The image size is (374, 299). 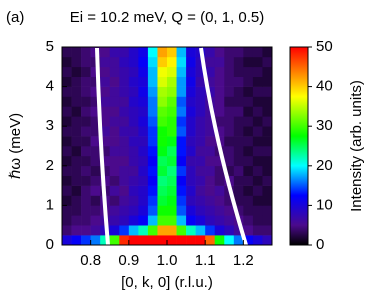 What do you see at coordinates (356, 146) in the screenshot?
I see `colorbar-label: Intensity (arb. units)` at bounding box center [356, 146].